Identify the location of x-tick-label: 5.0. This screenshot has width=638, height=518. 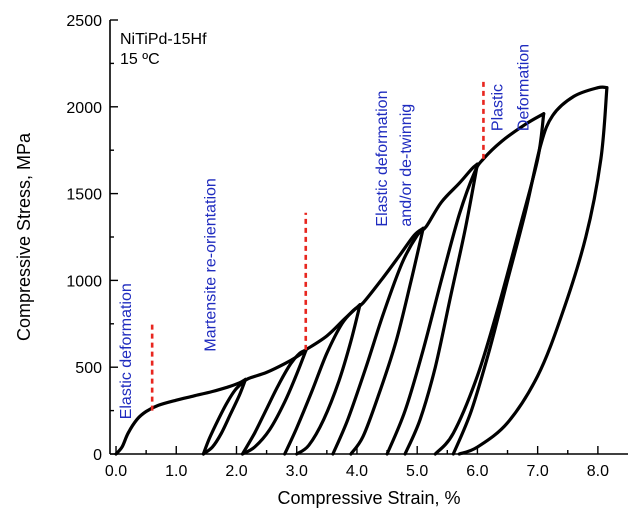
(417, 471).